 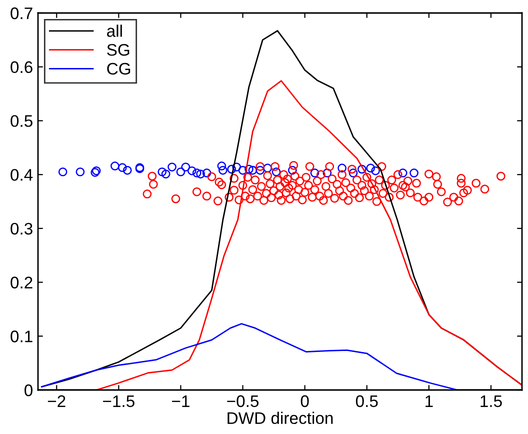 What do you see at coordinates (28, 390) in the screenshot?
I see `y-tick-label: 0` at bounding box center [28, 390].